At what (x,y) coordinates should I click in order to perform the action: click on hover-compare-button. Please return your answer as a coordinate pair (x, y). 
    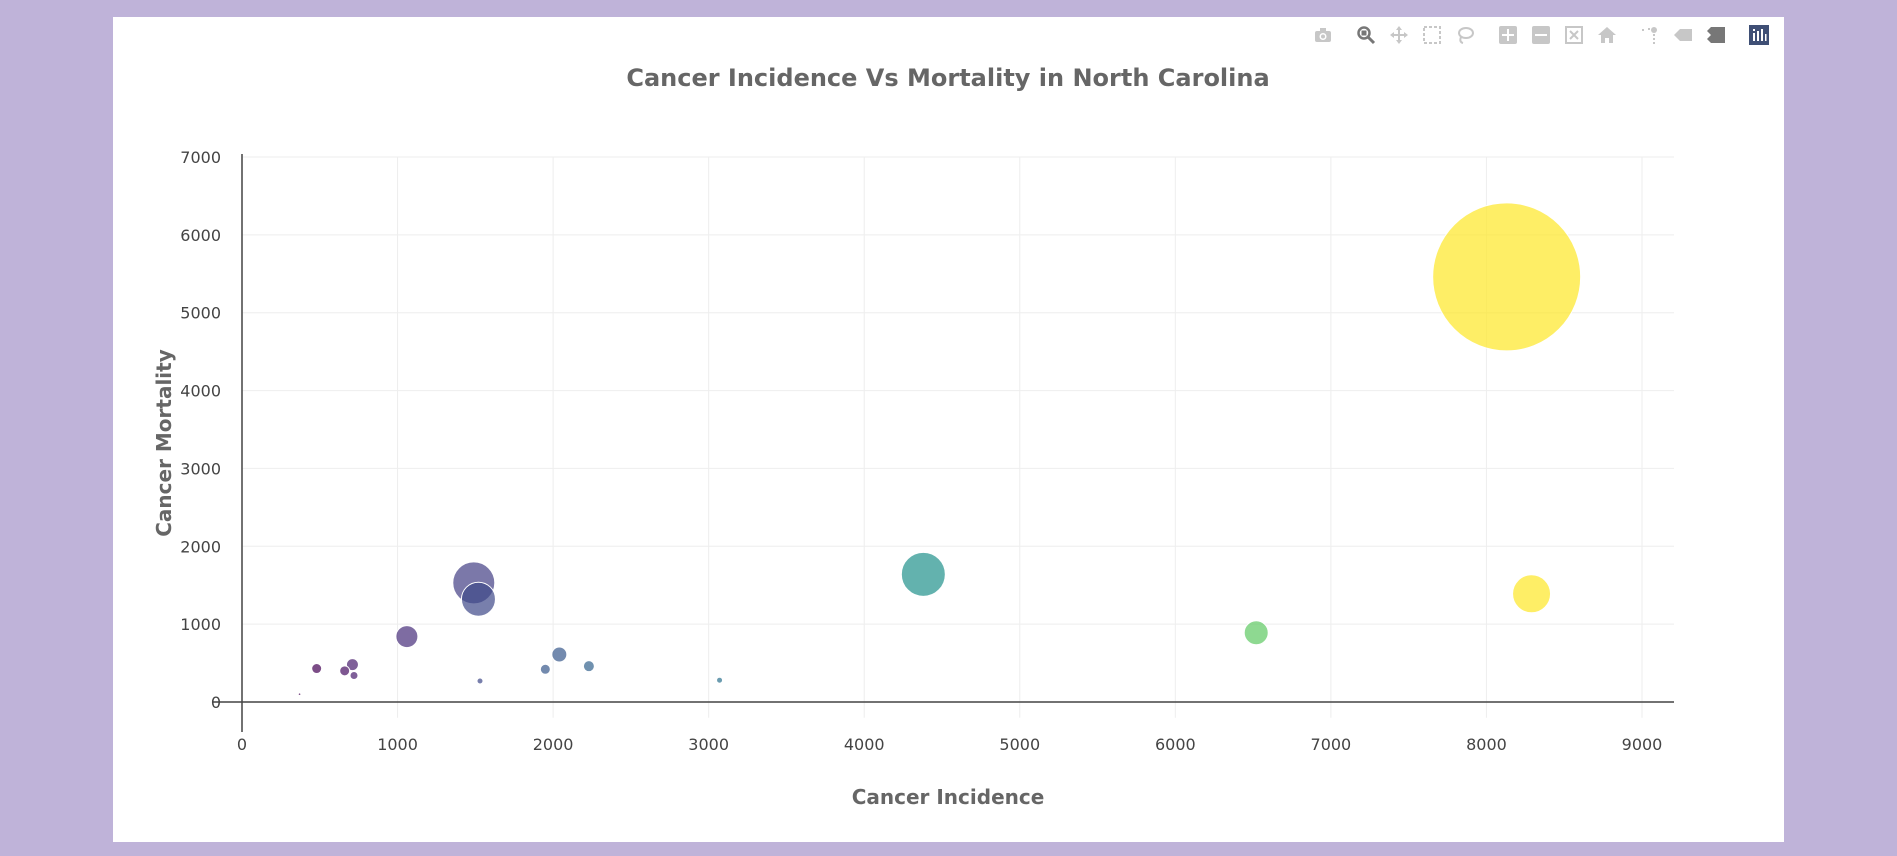
    Looking at the image, I should click on (1716, 35).